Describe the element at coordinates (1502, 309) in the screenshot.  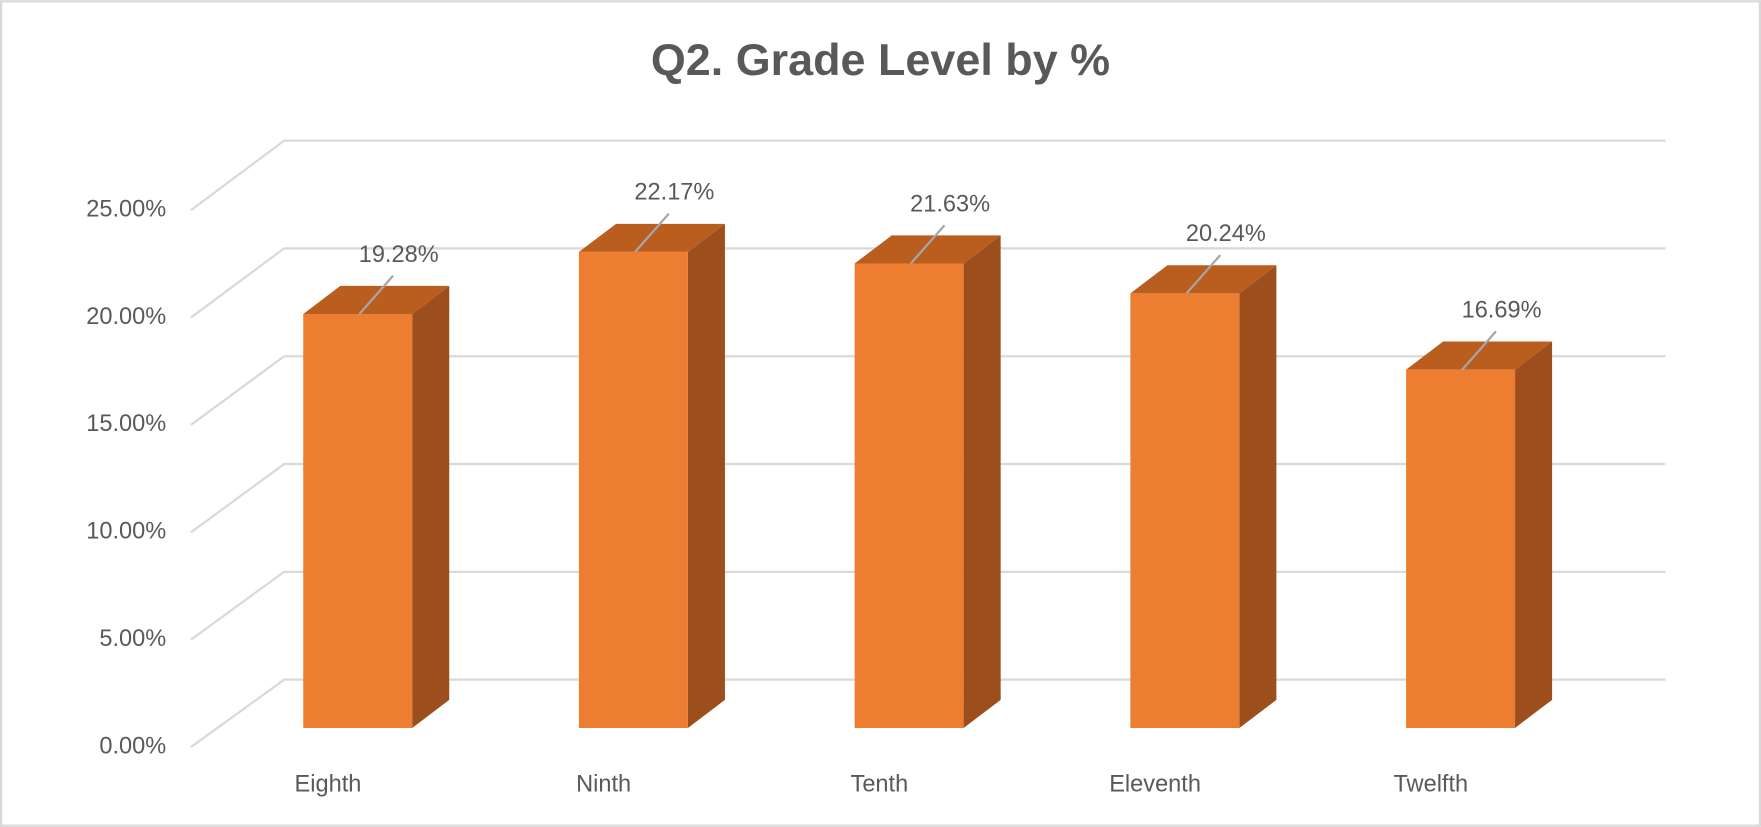
I see `data-label: 16.69%` at that location.